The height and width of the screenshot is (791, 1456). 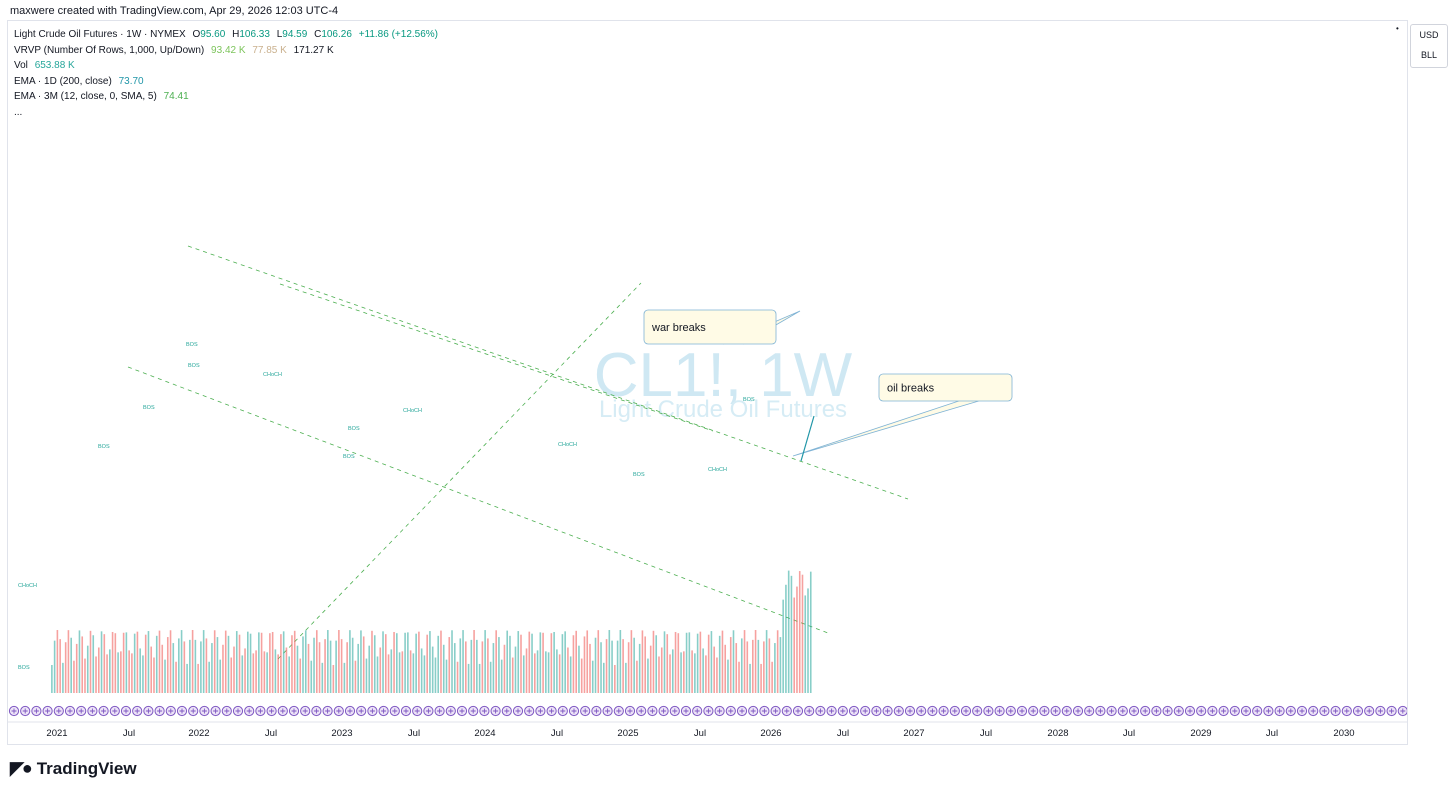 What do you see at coordinates (1343, 733) in the screenshot?
I see `x-tick-label: 2030` at bounding box center [1343, 733].